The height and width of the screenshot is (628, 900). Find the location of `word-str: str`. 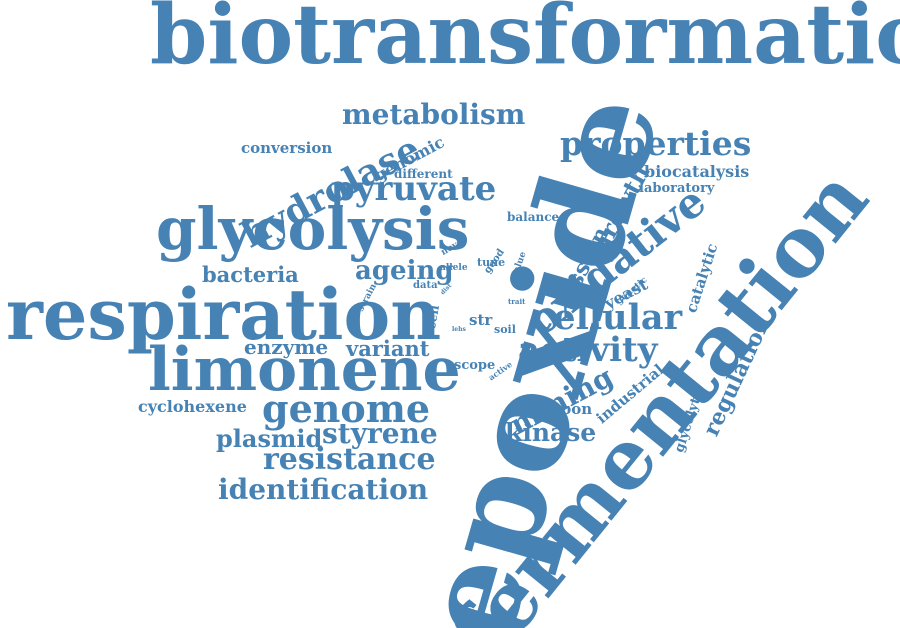

word-str: str is located at coordinates (481, 320).